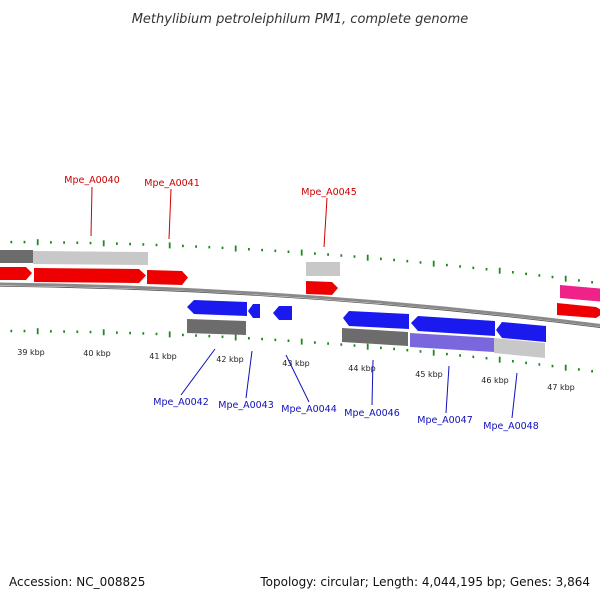 This screenshot has height=600, width=600. I want to click on gene-arrow-mpe-a0041, so click(167, 277).